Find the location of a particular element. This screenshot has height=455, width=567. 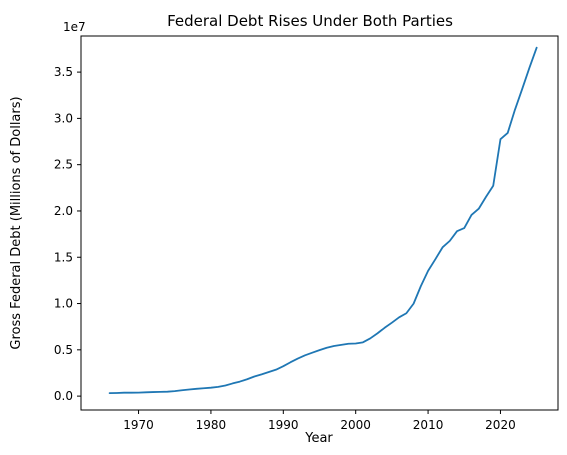

y-tick-label: 0.5 is located at coordinates (63, 350).